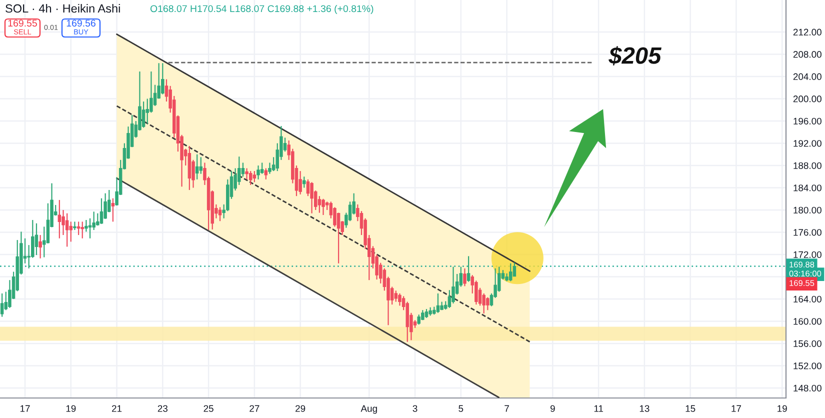 The width and height of the screenshot is (825, 418). Describe the element at coordinates (808, 321) in the screenshot. I see `y-tick-label: 160.00` at that location.